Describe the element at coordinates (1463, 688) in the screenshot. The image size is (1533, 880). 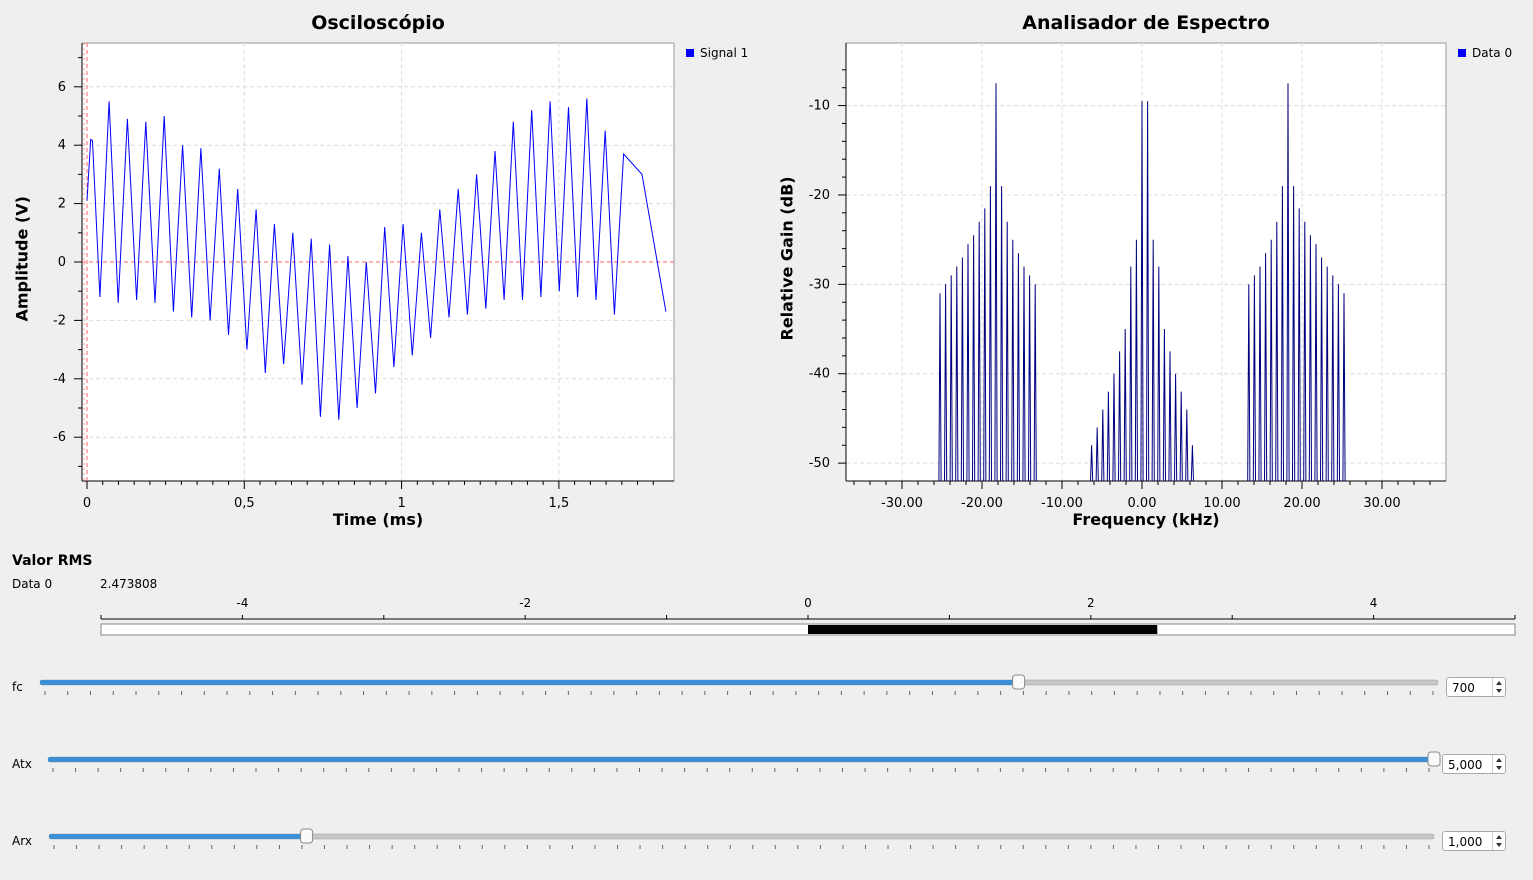
I see `fc-spinbox-value: 700` at that location.